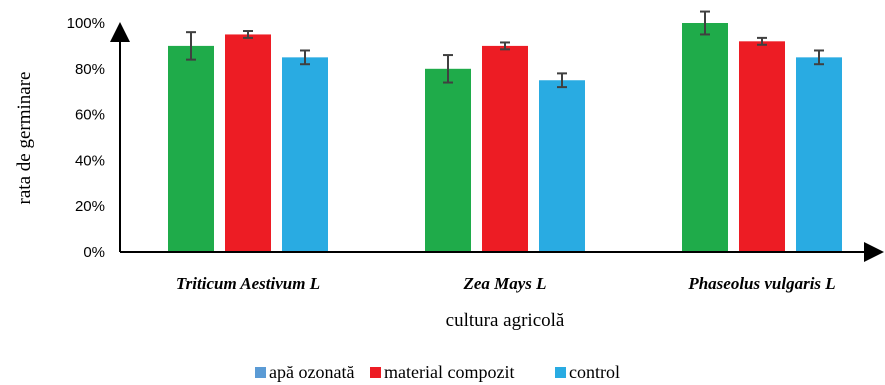 This screenshot has width=885, height=385. What do you see at coordinates (90, 160) in the screenshot?
I see `y-tick-label: 40%` at bounding box center [90, 160].